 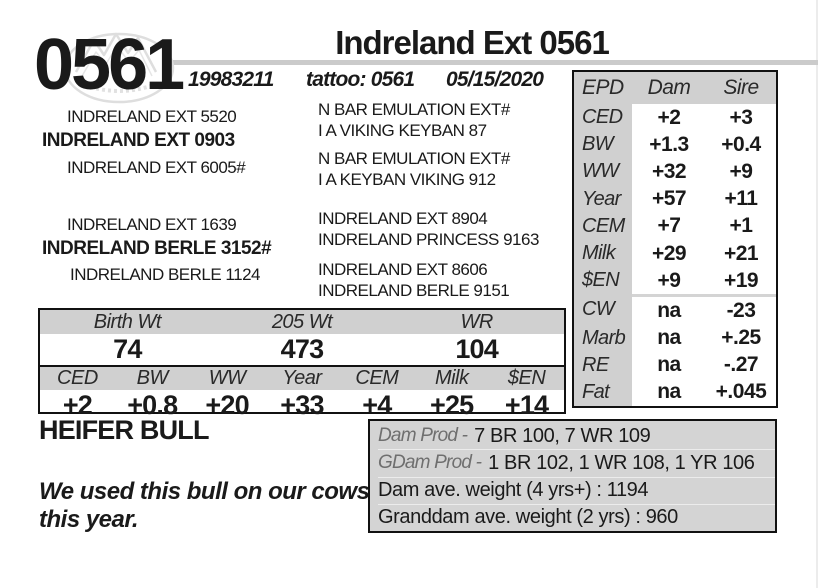 I want to click on epd-dam-value: +1.3, so click(x=669, y=144).